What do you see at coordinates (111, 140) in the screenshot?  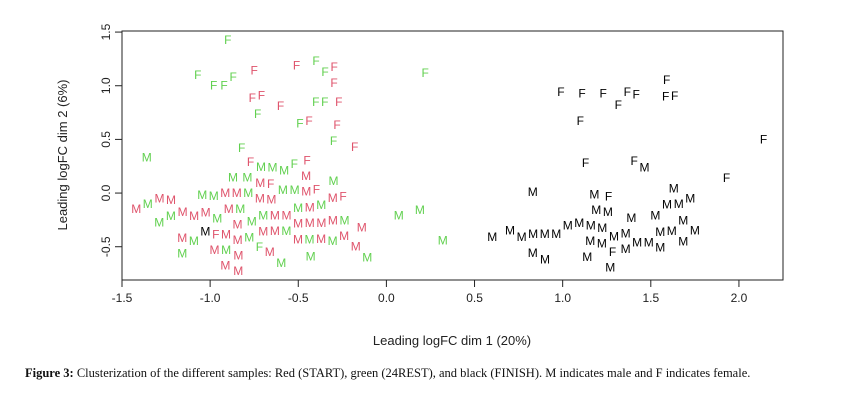 I see `y-axis: -0.5 0.0 0.5 1.0 1.5` at bounding box center [111, 140].